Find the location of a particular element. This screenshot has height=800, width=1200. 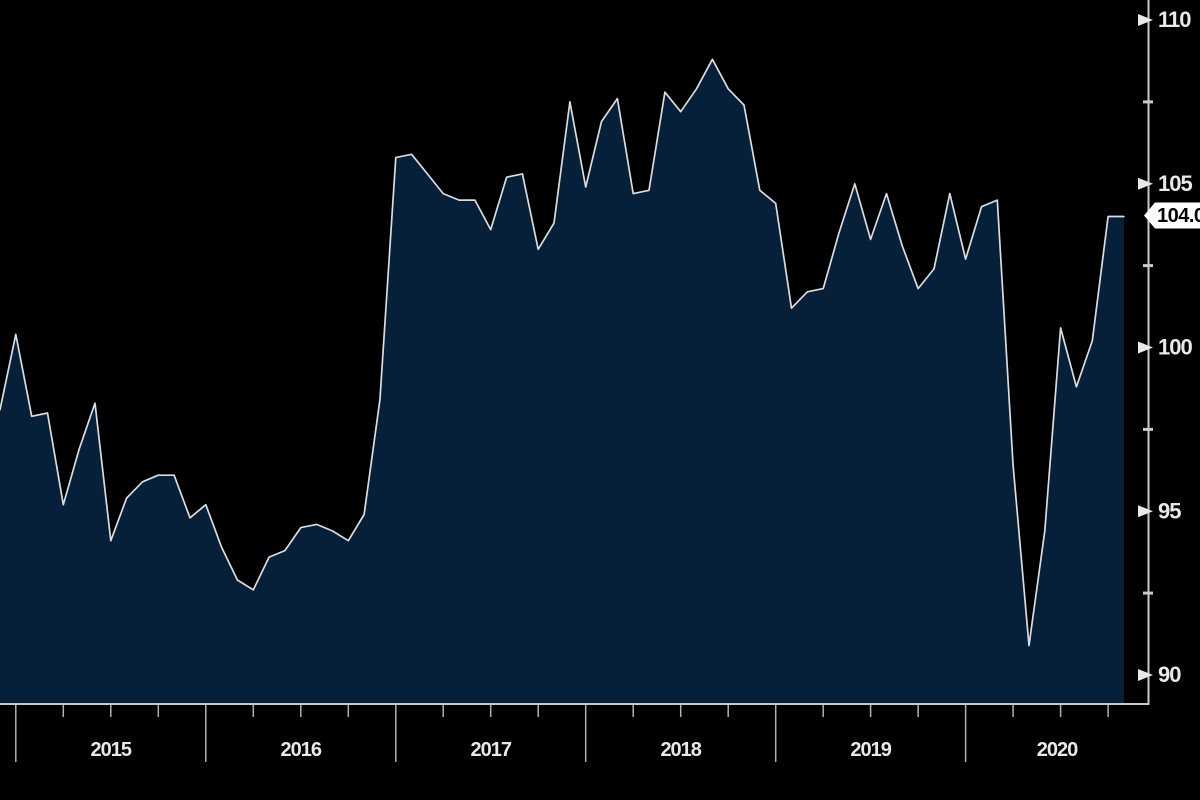

x-axis-year-label-2018: 2018 is located at coordinates (680, 750).